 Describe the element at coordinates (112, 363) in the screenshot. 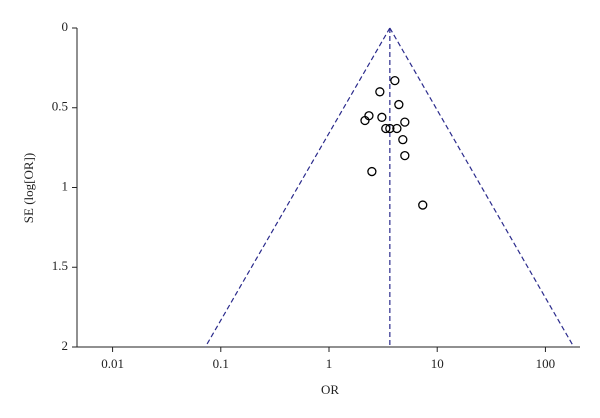

I see `x-tick-label: 0.01` at that location.